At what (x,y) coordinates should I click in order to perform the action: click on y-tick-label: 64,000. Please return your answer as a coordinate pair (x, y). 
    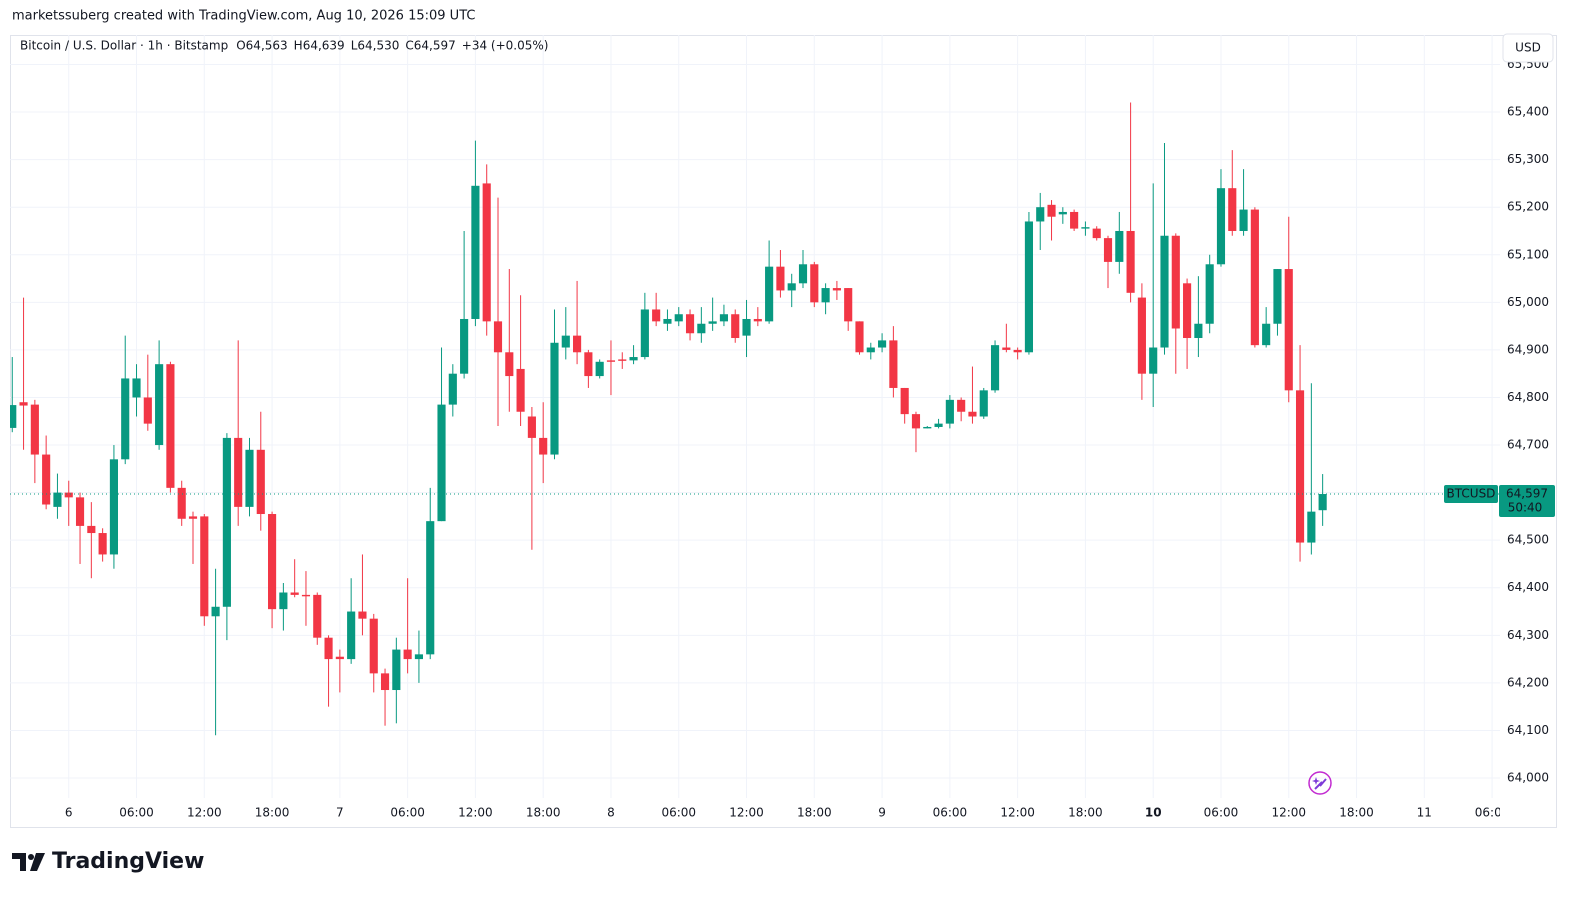
    Looking at the image, I should click on (1528, 778).